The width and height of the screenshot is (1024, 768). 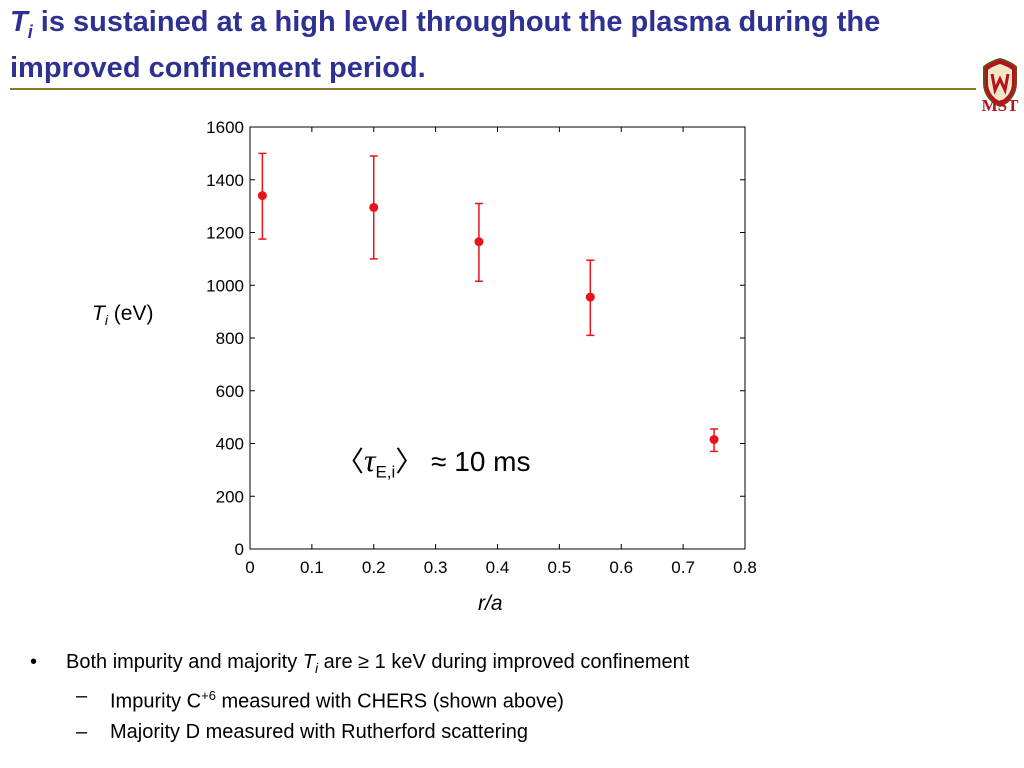 What do you see at coordinates (683, 567) in the screenshot?
I see `x-tick-label: 0.7` at bounding box center [683, 567].